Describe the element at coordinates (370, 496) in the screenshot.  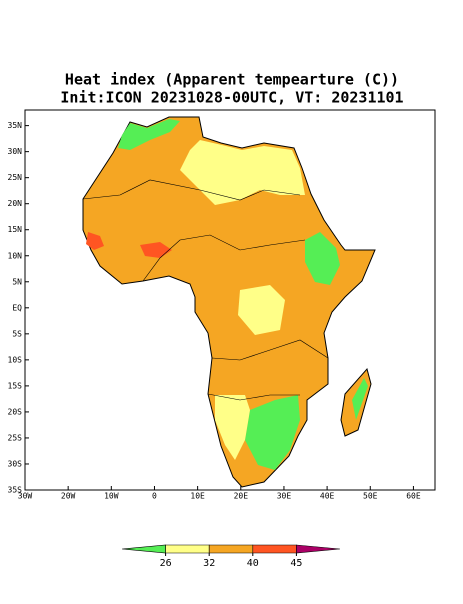
I see `x-tick-label: 50E` at that location.